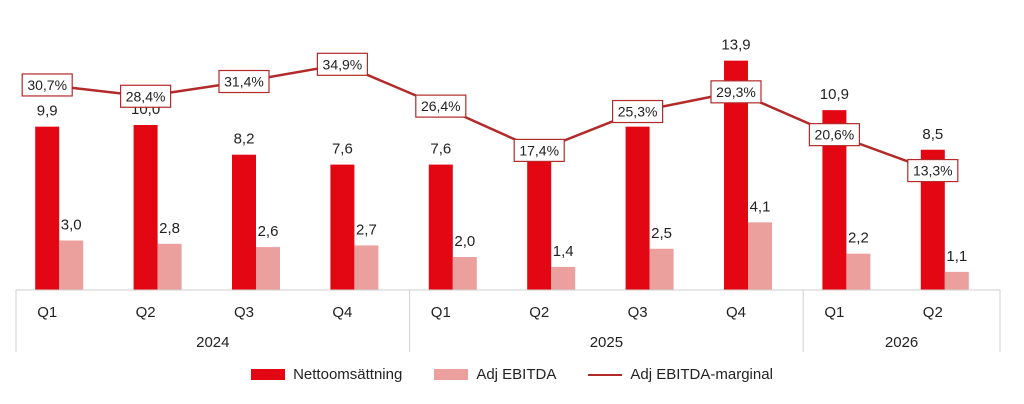 Image resolution: width=1024 pixels, height=404 pixels. I want to click on data-label-adj-ebitda: 2,0, so click(464, 241).